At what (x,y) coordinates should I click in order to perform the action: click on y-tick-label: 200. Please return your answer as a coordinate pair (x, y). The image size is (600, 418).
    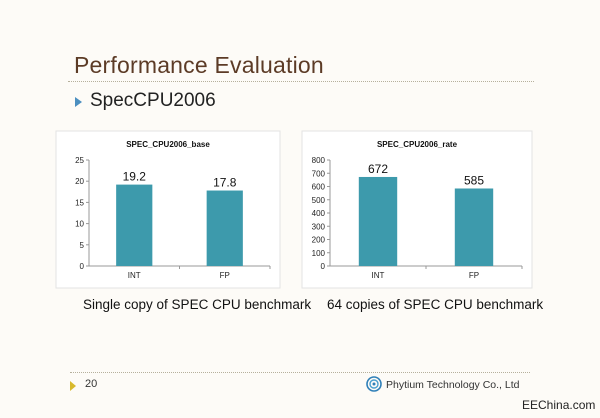
    Looking at the image, I should click on (319, 240).